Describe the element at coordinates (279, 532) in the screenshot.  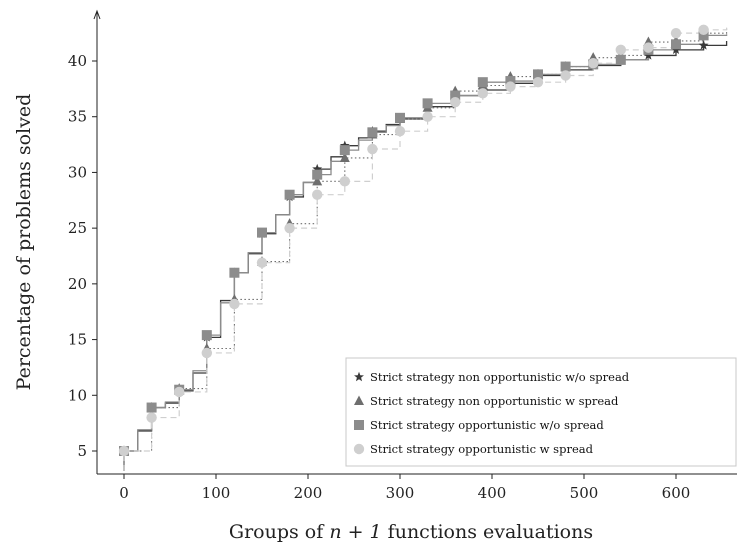
I see `x-axis-title-prefix: Groups of` at that location.